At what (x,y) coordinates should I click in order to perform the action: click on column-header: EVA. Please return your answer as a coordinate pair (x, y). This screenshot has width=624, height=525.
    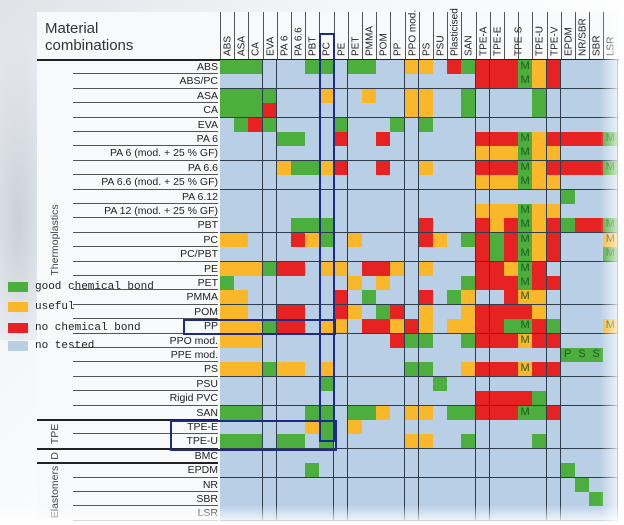
    Looking at the image, I should click on (270, 35).